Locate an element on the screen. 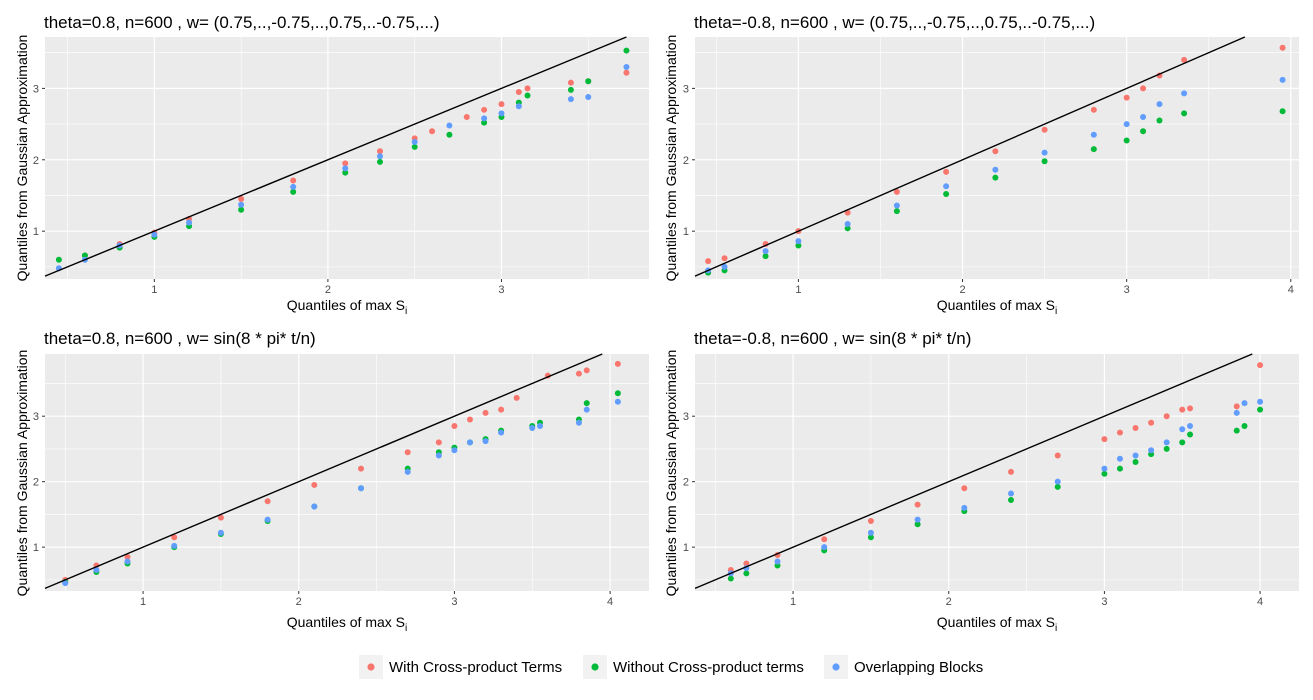  legend-item-2-label: Without Cross-product terms is located at coordinates (708, 667).